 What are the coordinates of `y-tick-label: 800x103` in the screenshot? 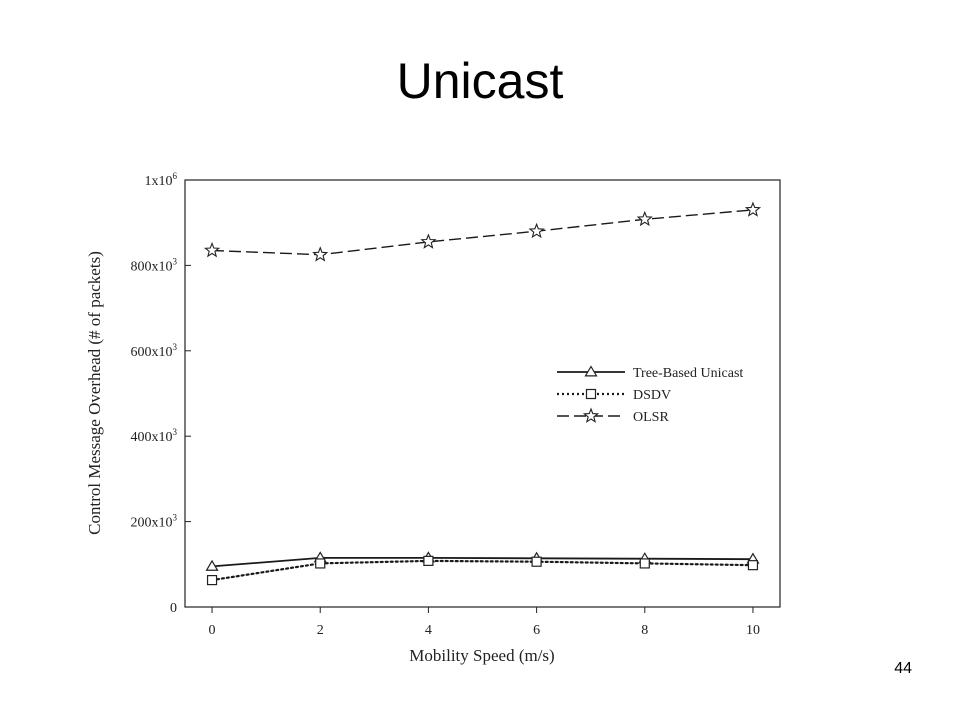 It's located at (154, 265).